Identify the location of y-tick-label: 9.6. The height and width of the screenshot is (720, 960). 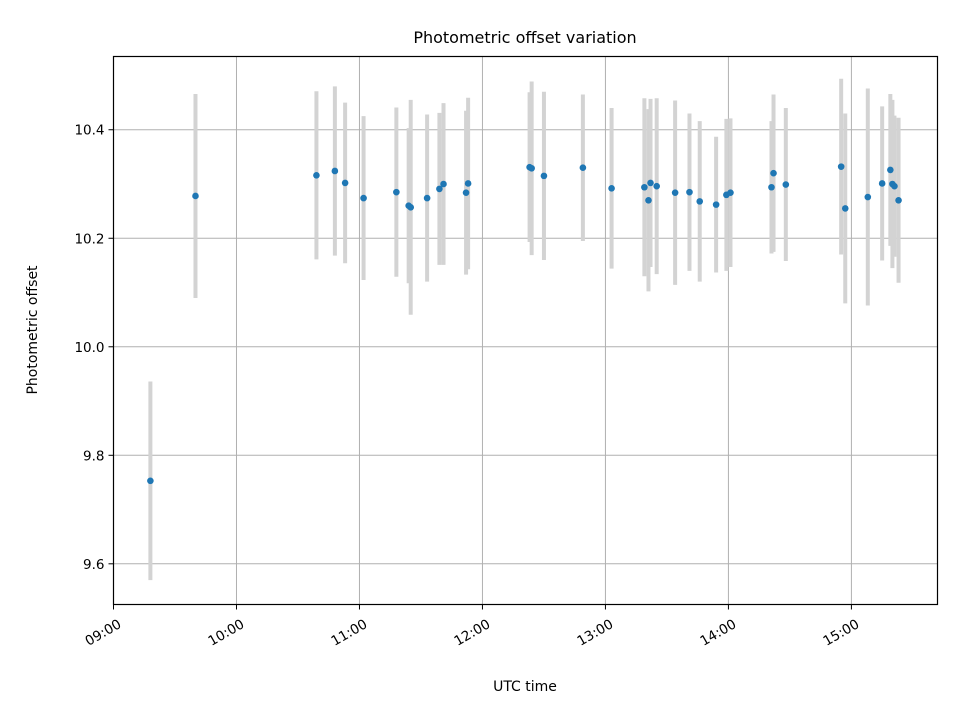
(93, 565).